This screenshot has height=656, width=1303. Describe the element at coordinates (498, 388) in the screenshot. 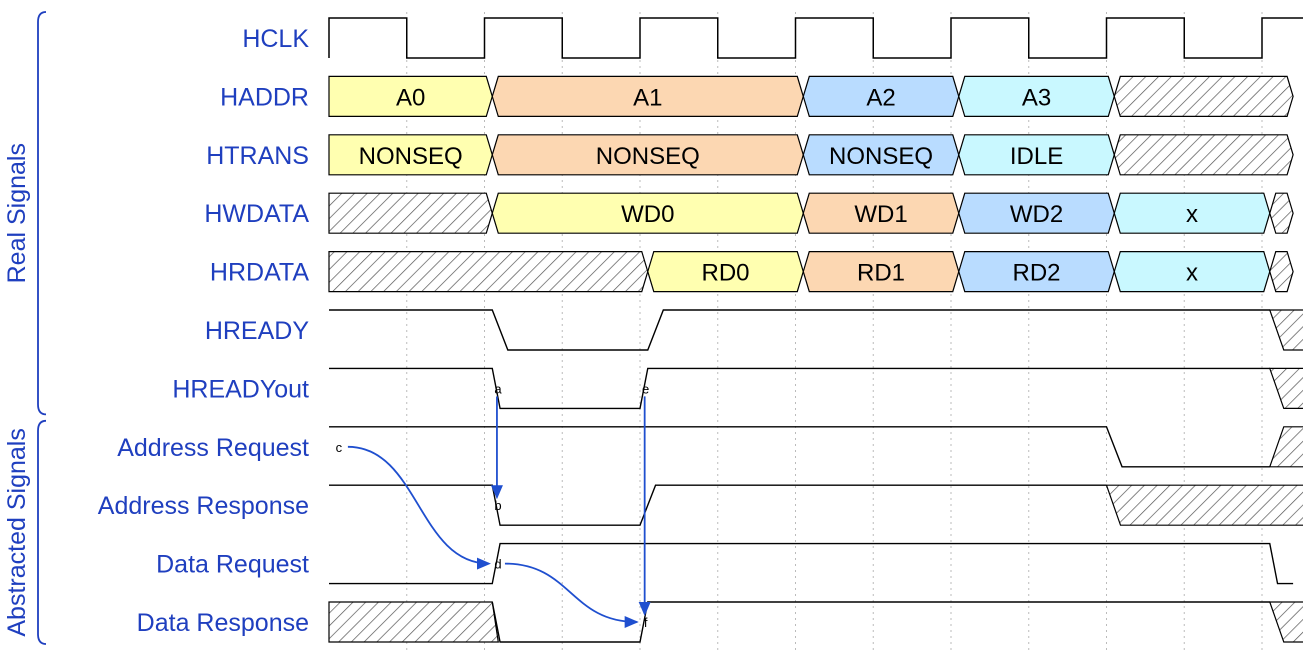

I see `event-marker-a: a` at that location.